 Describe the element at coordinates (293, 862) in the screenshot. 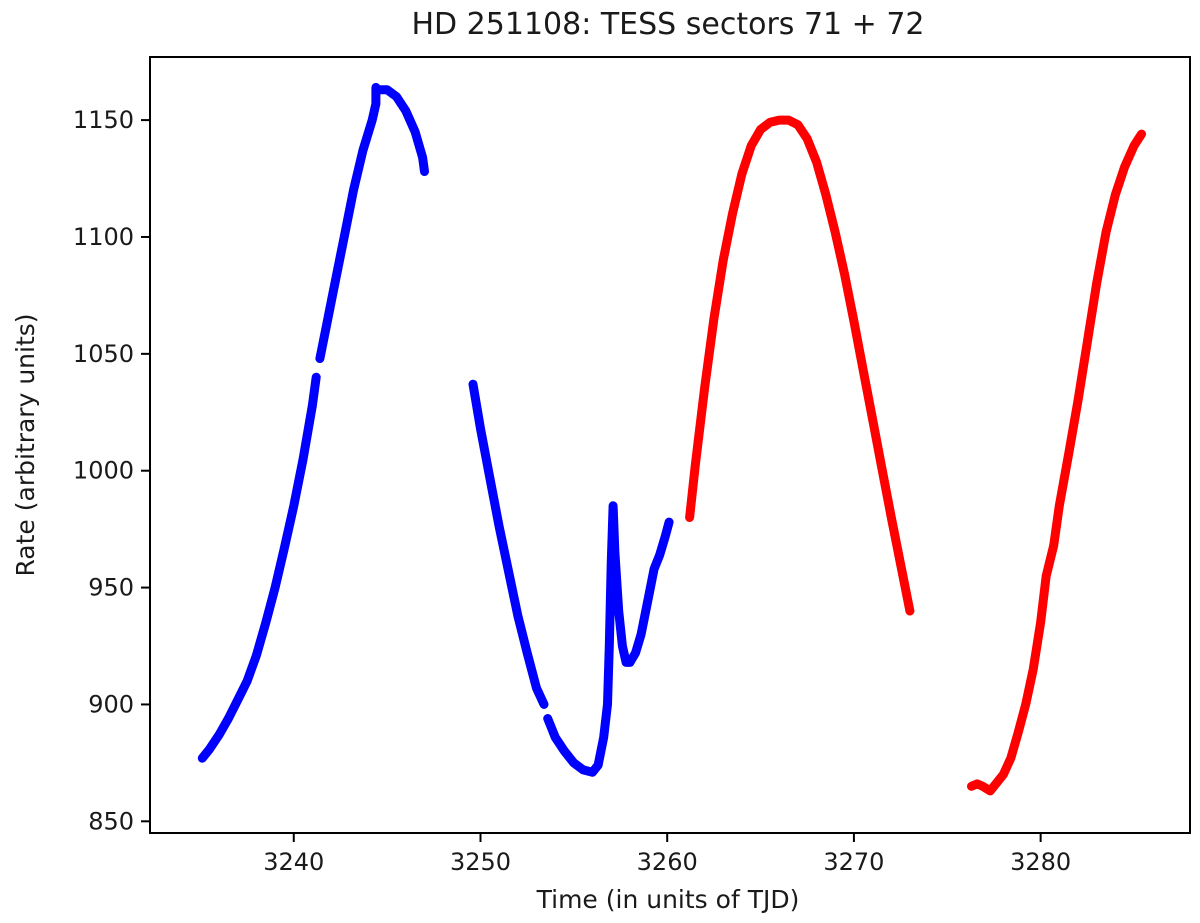

I see `x-tick-label: 3240` at that location.